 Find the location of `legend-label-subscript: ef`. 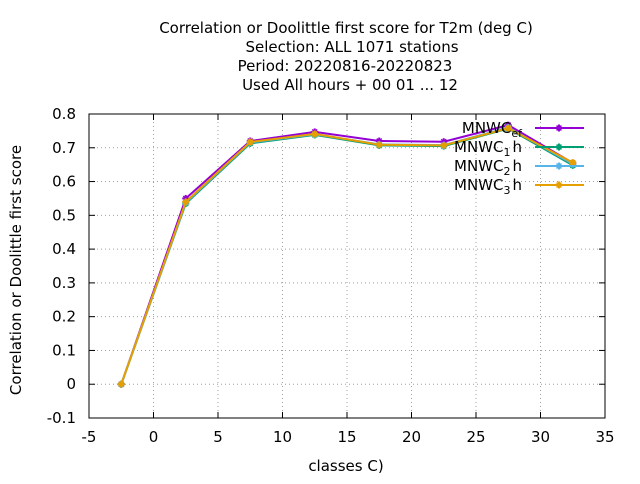

legend-label-subscript: ef is located at coordinates (517, 133).